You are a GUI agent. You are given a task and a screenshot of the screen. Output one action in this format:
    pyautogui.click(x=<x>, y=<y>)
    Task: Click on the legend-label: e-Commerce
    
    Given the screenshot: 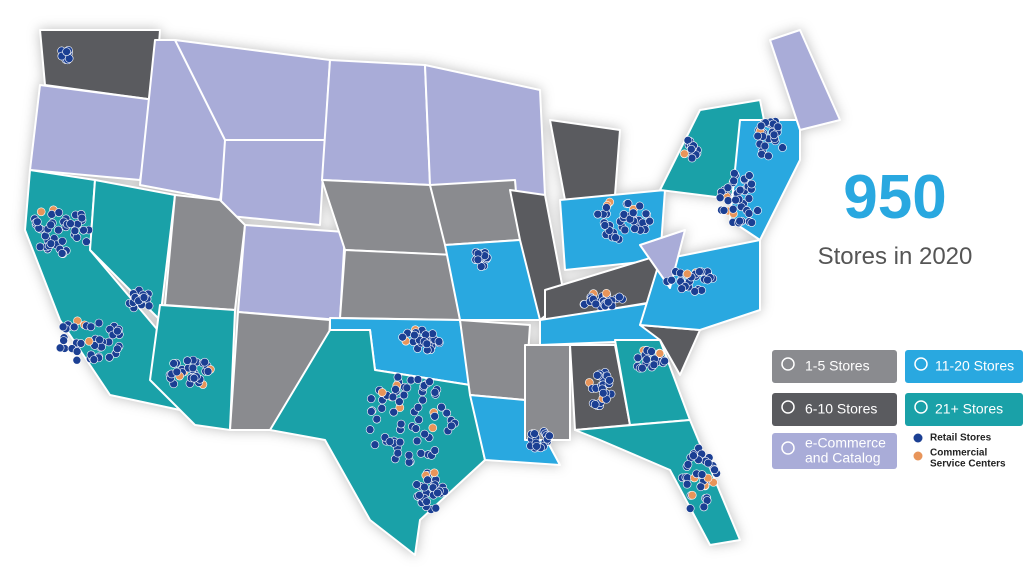 What is the action you would take?
    pyautogui.click(x=845, y=443)
    